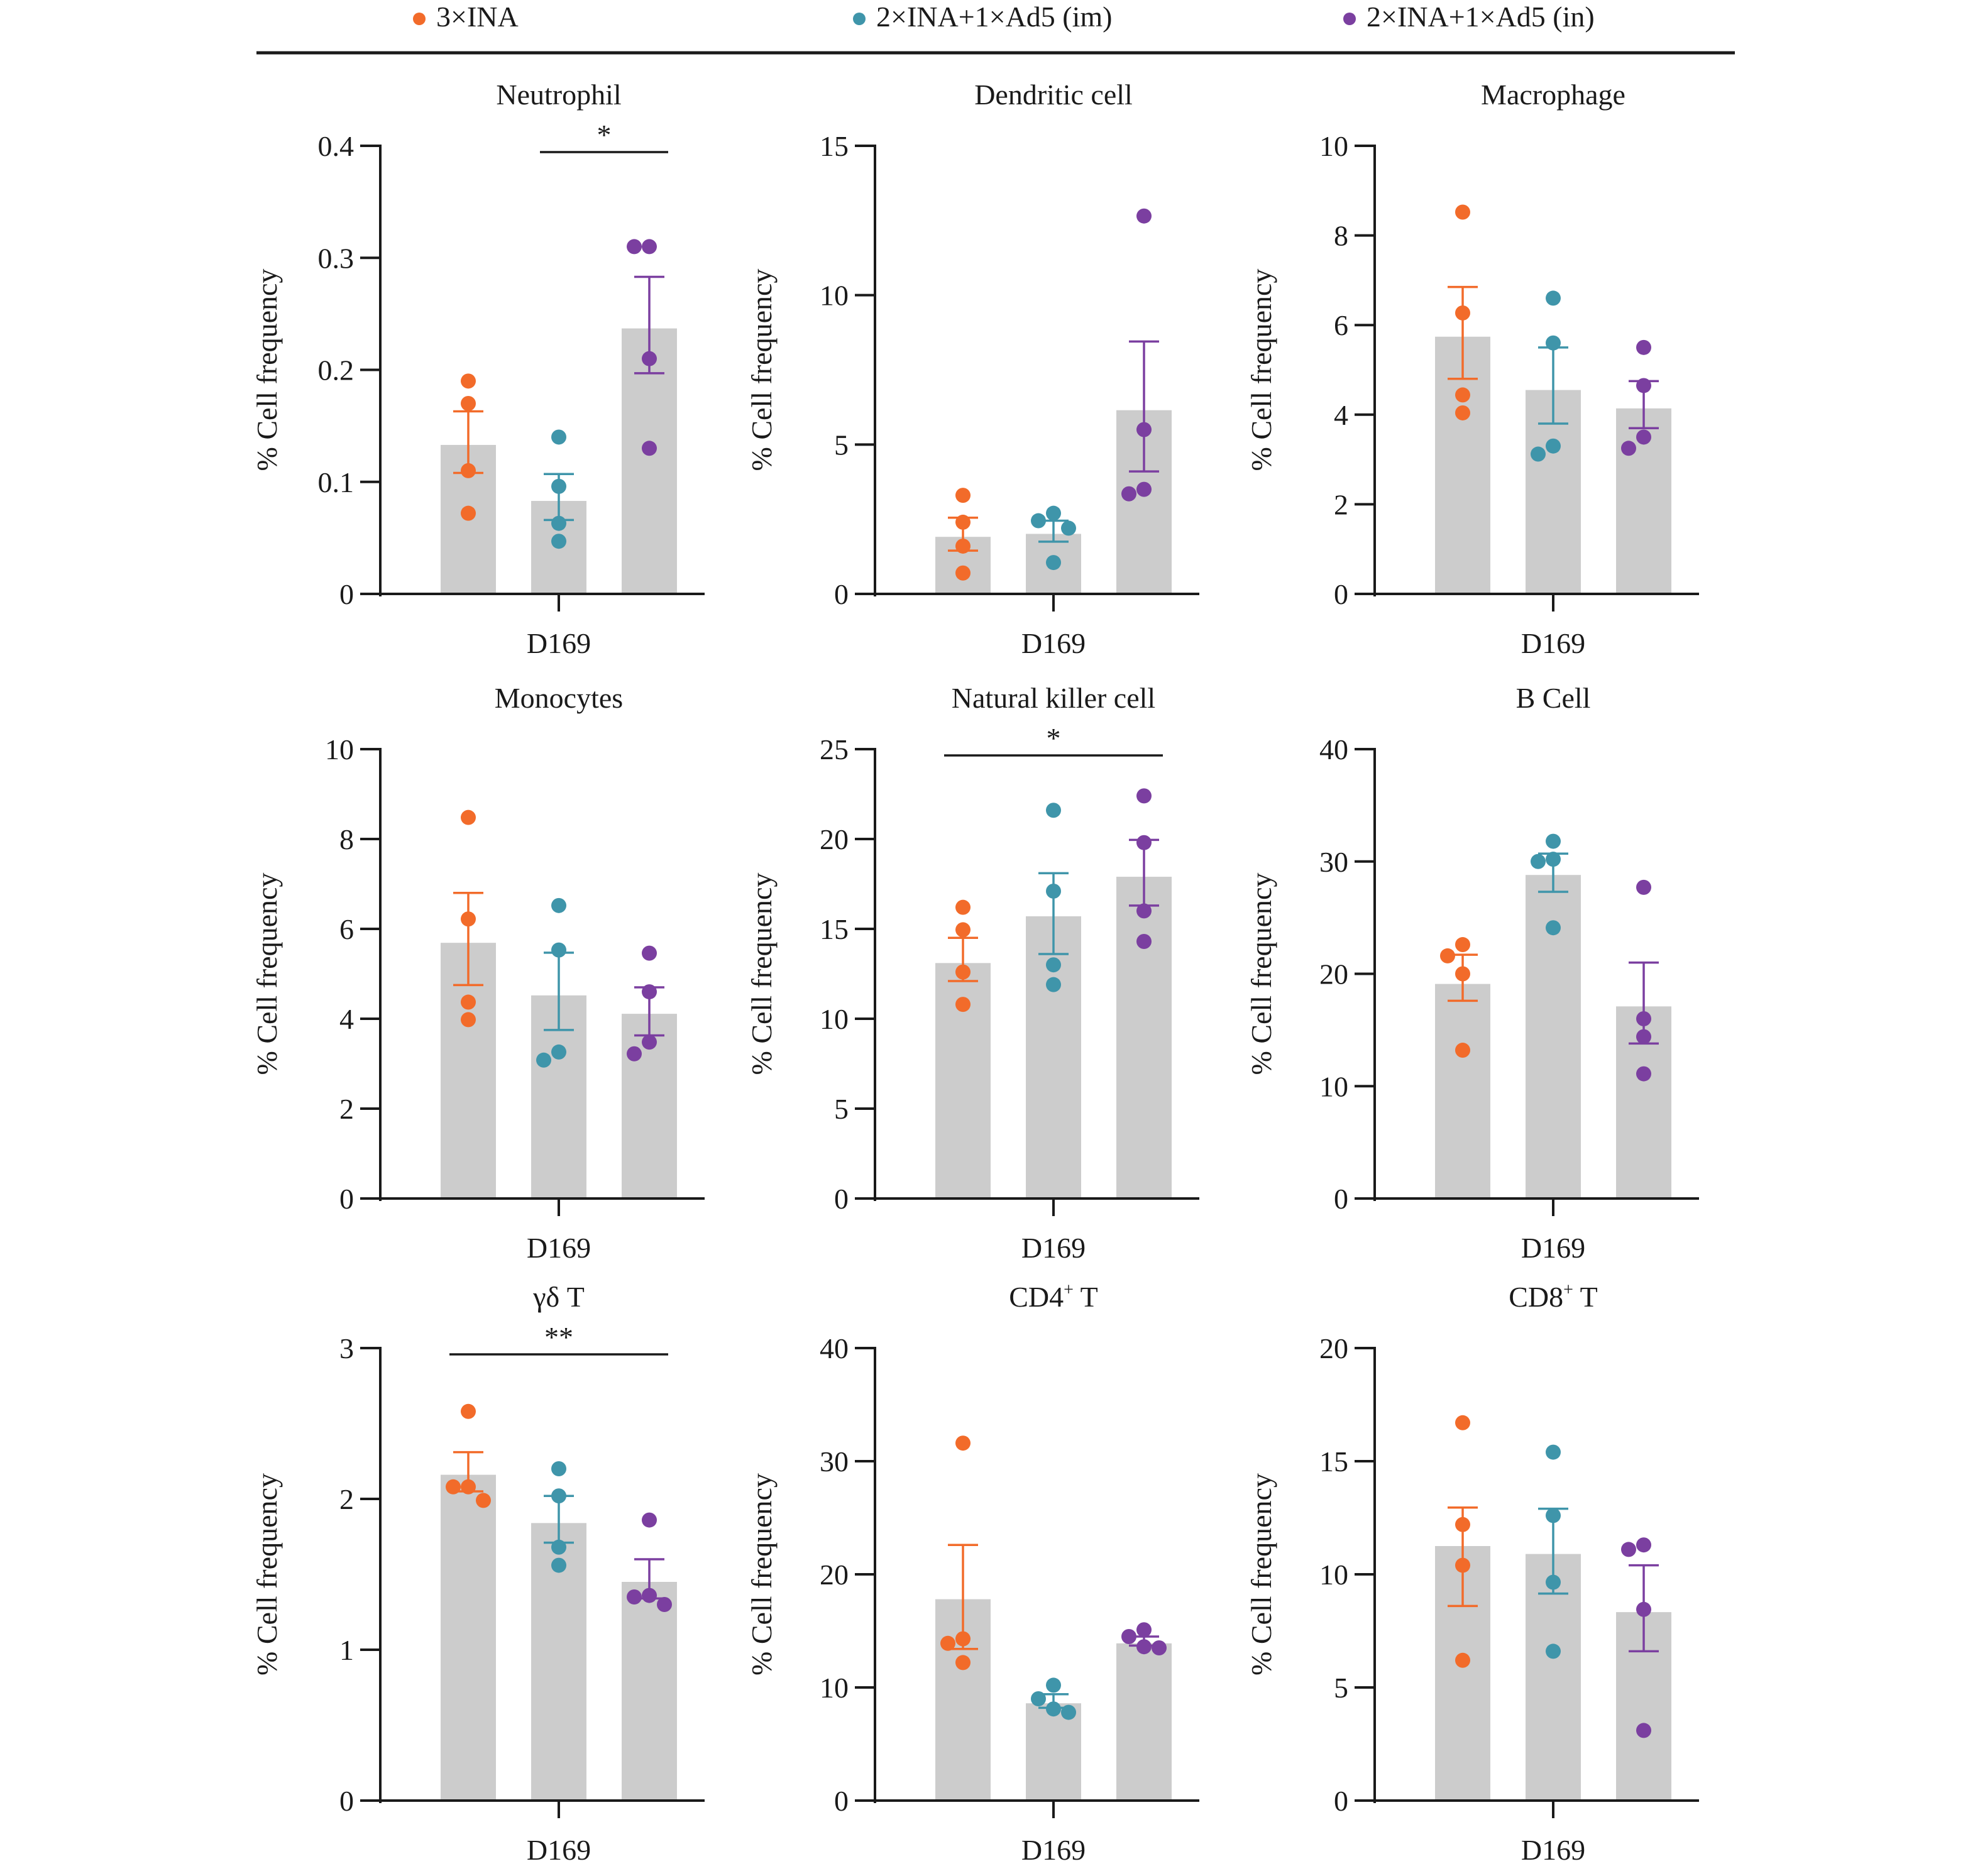 Image resolution: width=1980 pixels, height=1876 pixels. I want to click on y-tick-label: 8, so click(346, 839).